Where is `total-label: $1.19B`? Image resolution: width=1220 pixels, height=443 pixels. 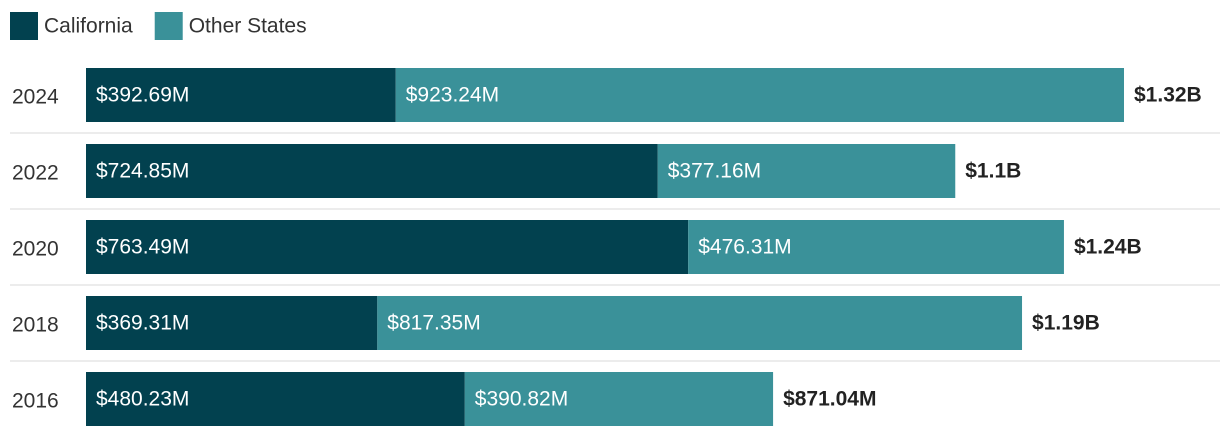 total-label: $1.19B is located at coordinates (1066, 323).